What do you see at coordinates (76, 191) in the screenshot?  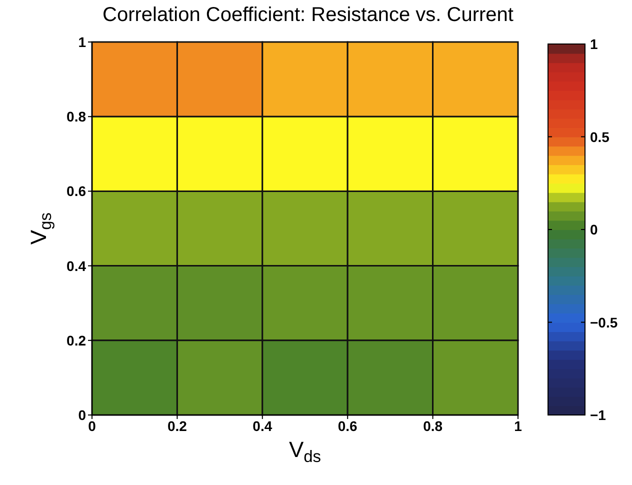 I see `y-tick-label: 0.6` at bounding box center [76, 191].